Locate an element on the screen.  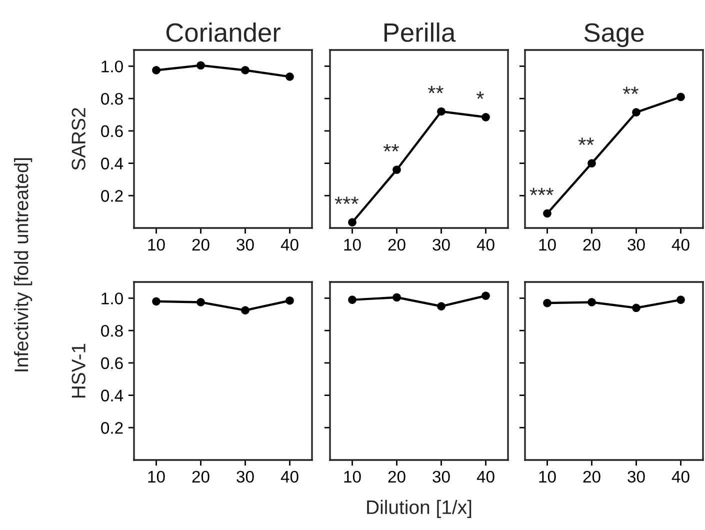
y-axis-title: HSV-1 is located at coordinates (79, 371).